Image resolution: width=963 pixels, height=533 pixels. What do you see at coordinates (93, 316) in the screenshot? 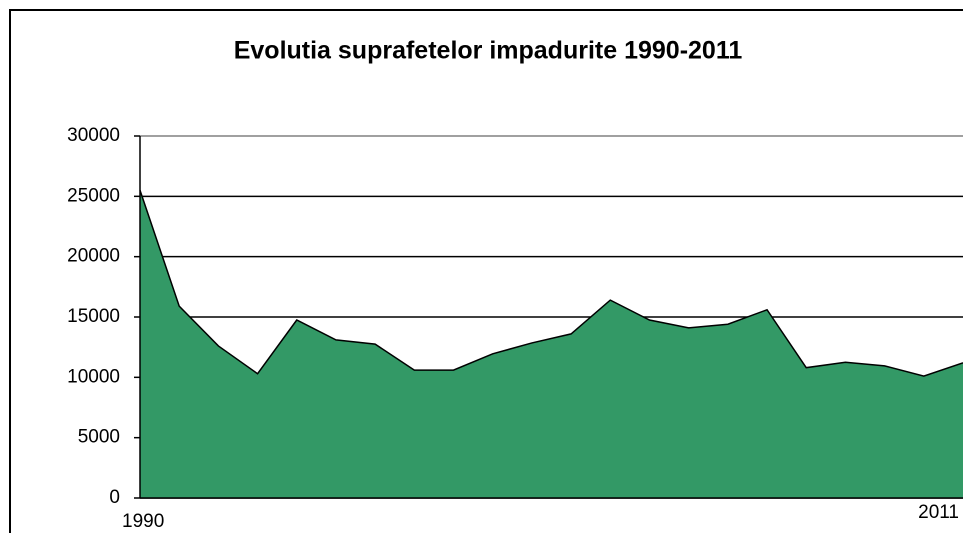
I see `y-tick-label: 15000` at bounding box center [93, 316].